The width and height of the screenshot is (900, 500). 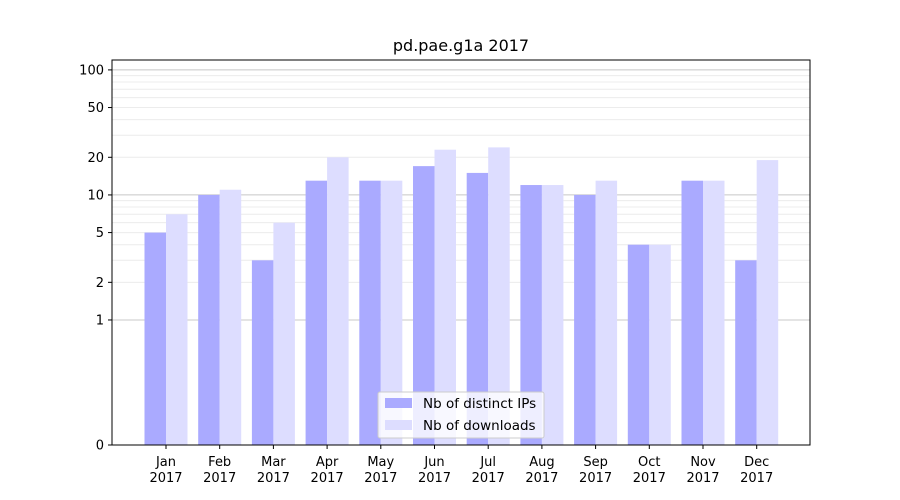 I want to click on x-tick-label-month: Mar, so click(x=273, y=462).